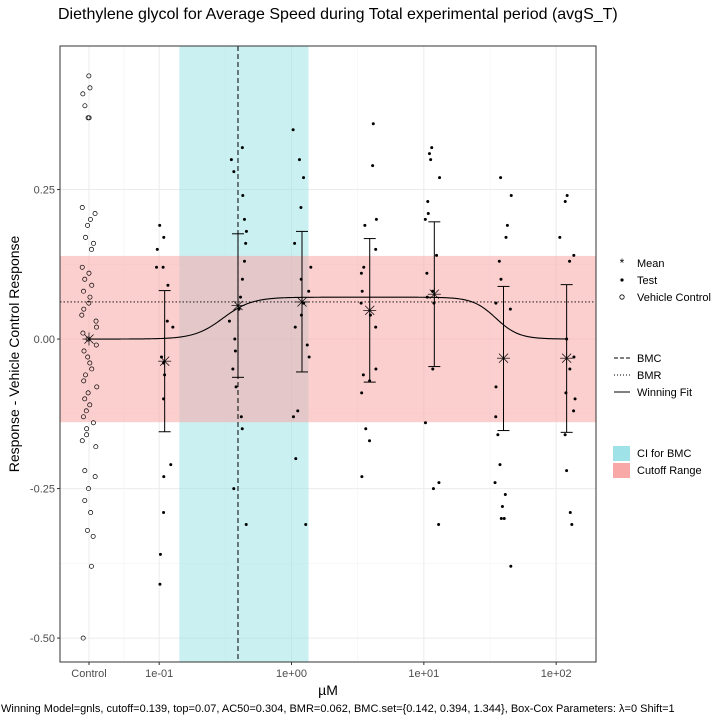  I want to click on x-axis: Control 1e-01 1e+00 1e+01 1e+02, so click(321, 671).